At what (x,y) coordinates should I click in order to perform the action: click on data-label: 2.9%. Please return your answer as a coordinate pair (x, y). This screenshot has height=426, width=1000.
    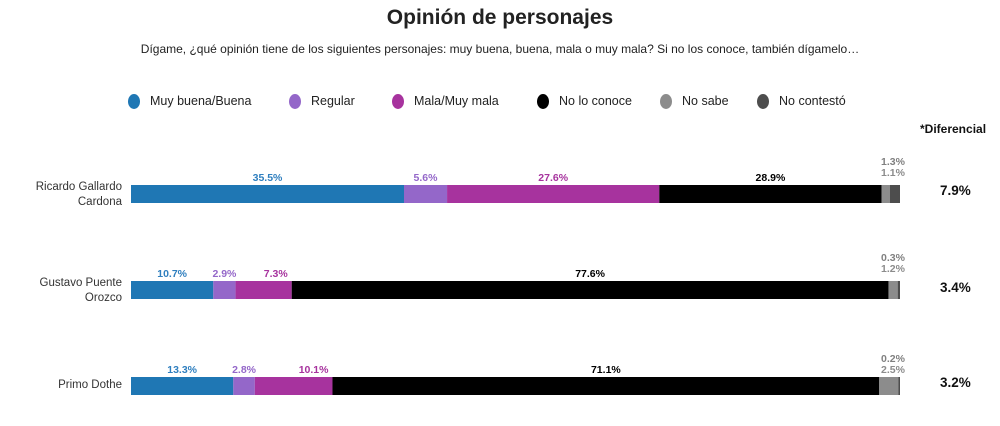
    Looking at the image, I should click on (224, 274).